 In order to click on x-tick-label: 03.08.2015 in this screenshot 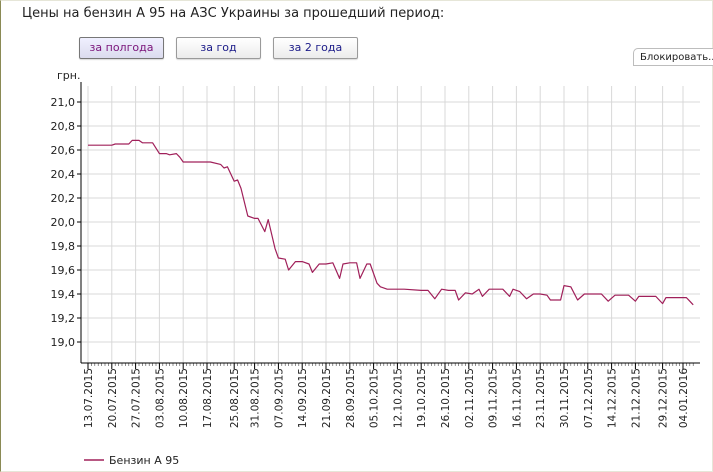, I will do `click(160, 398)`.